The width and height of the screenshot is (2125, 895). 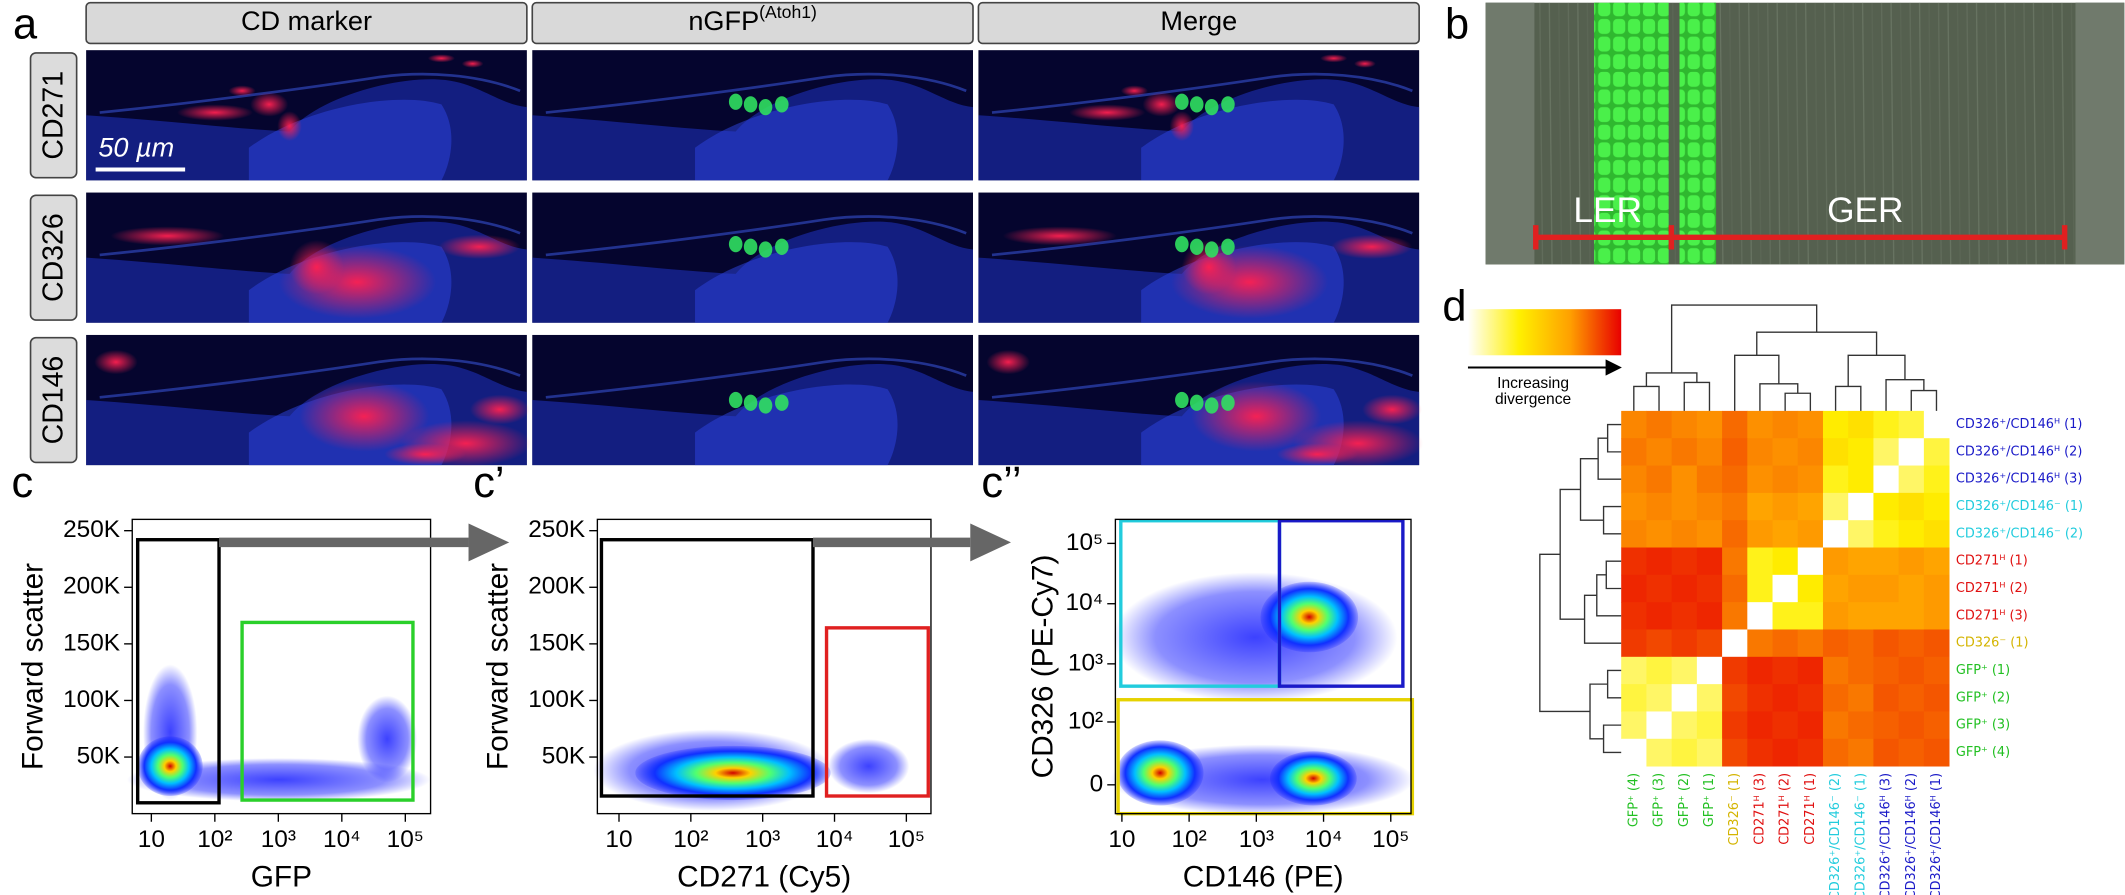 What do you see at coordinates (1983, 725) in the screenshot?
I see `row-label: GFP⁺ (3)` at bounding box center [1983, 725].